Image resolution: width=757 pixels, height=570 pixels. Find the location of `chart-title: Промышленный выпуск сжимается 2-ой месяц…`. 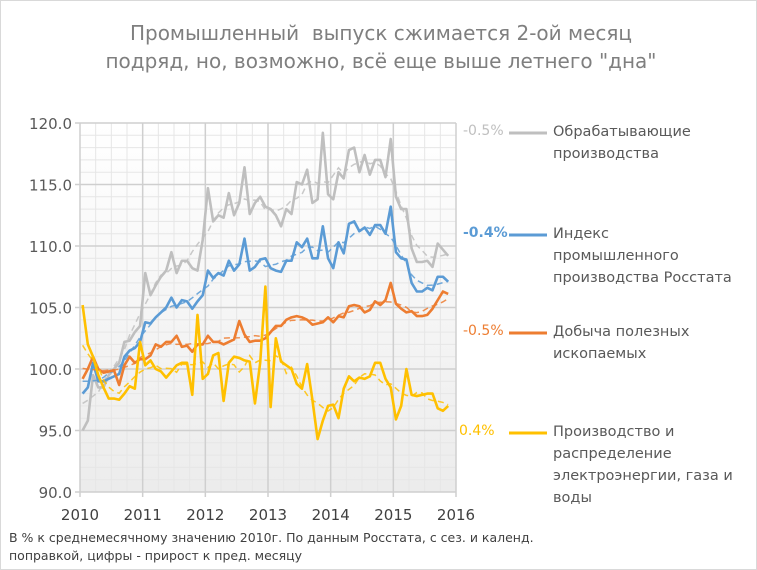

chart-title: Промышленный выпуск сжимается 2-ой месяц… is located at coordinates (381, 47).